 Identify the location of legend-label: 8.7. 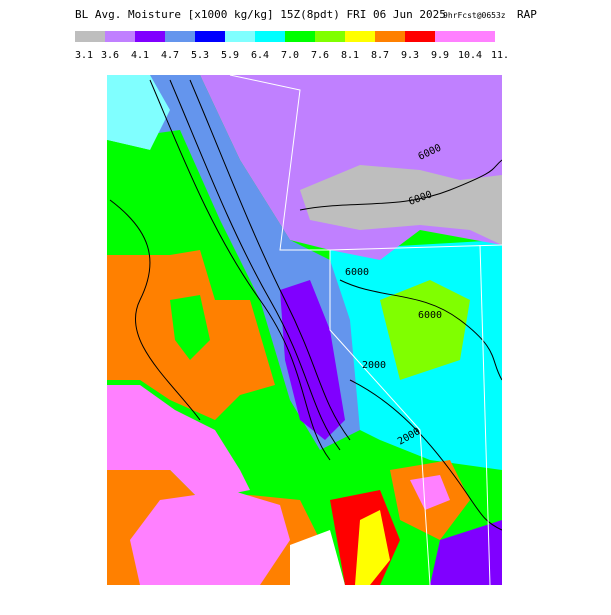
(380, 55).